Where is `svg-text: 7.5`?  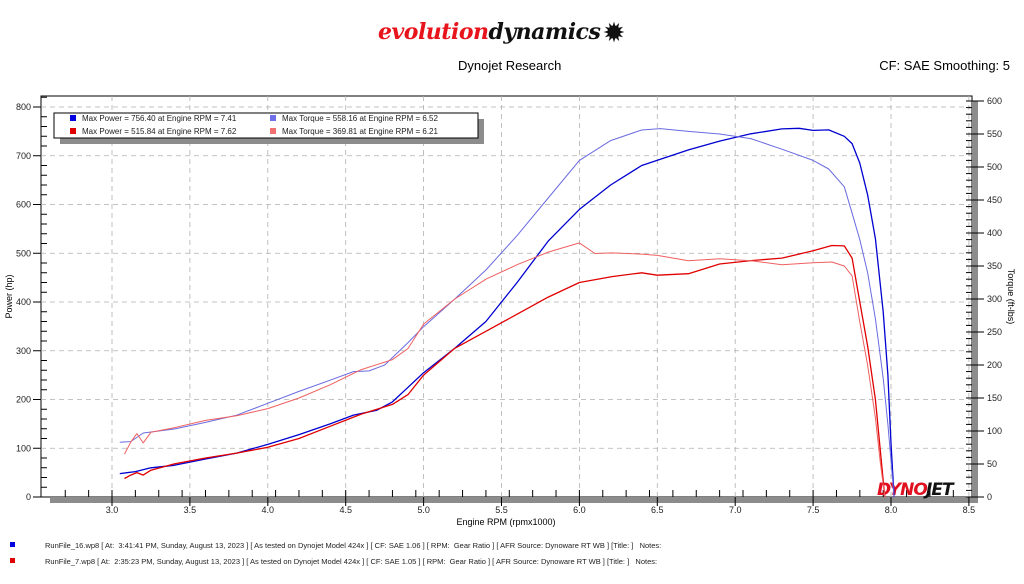 svg-text: 7.5 is located at coordinates (813, 510).